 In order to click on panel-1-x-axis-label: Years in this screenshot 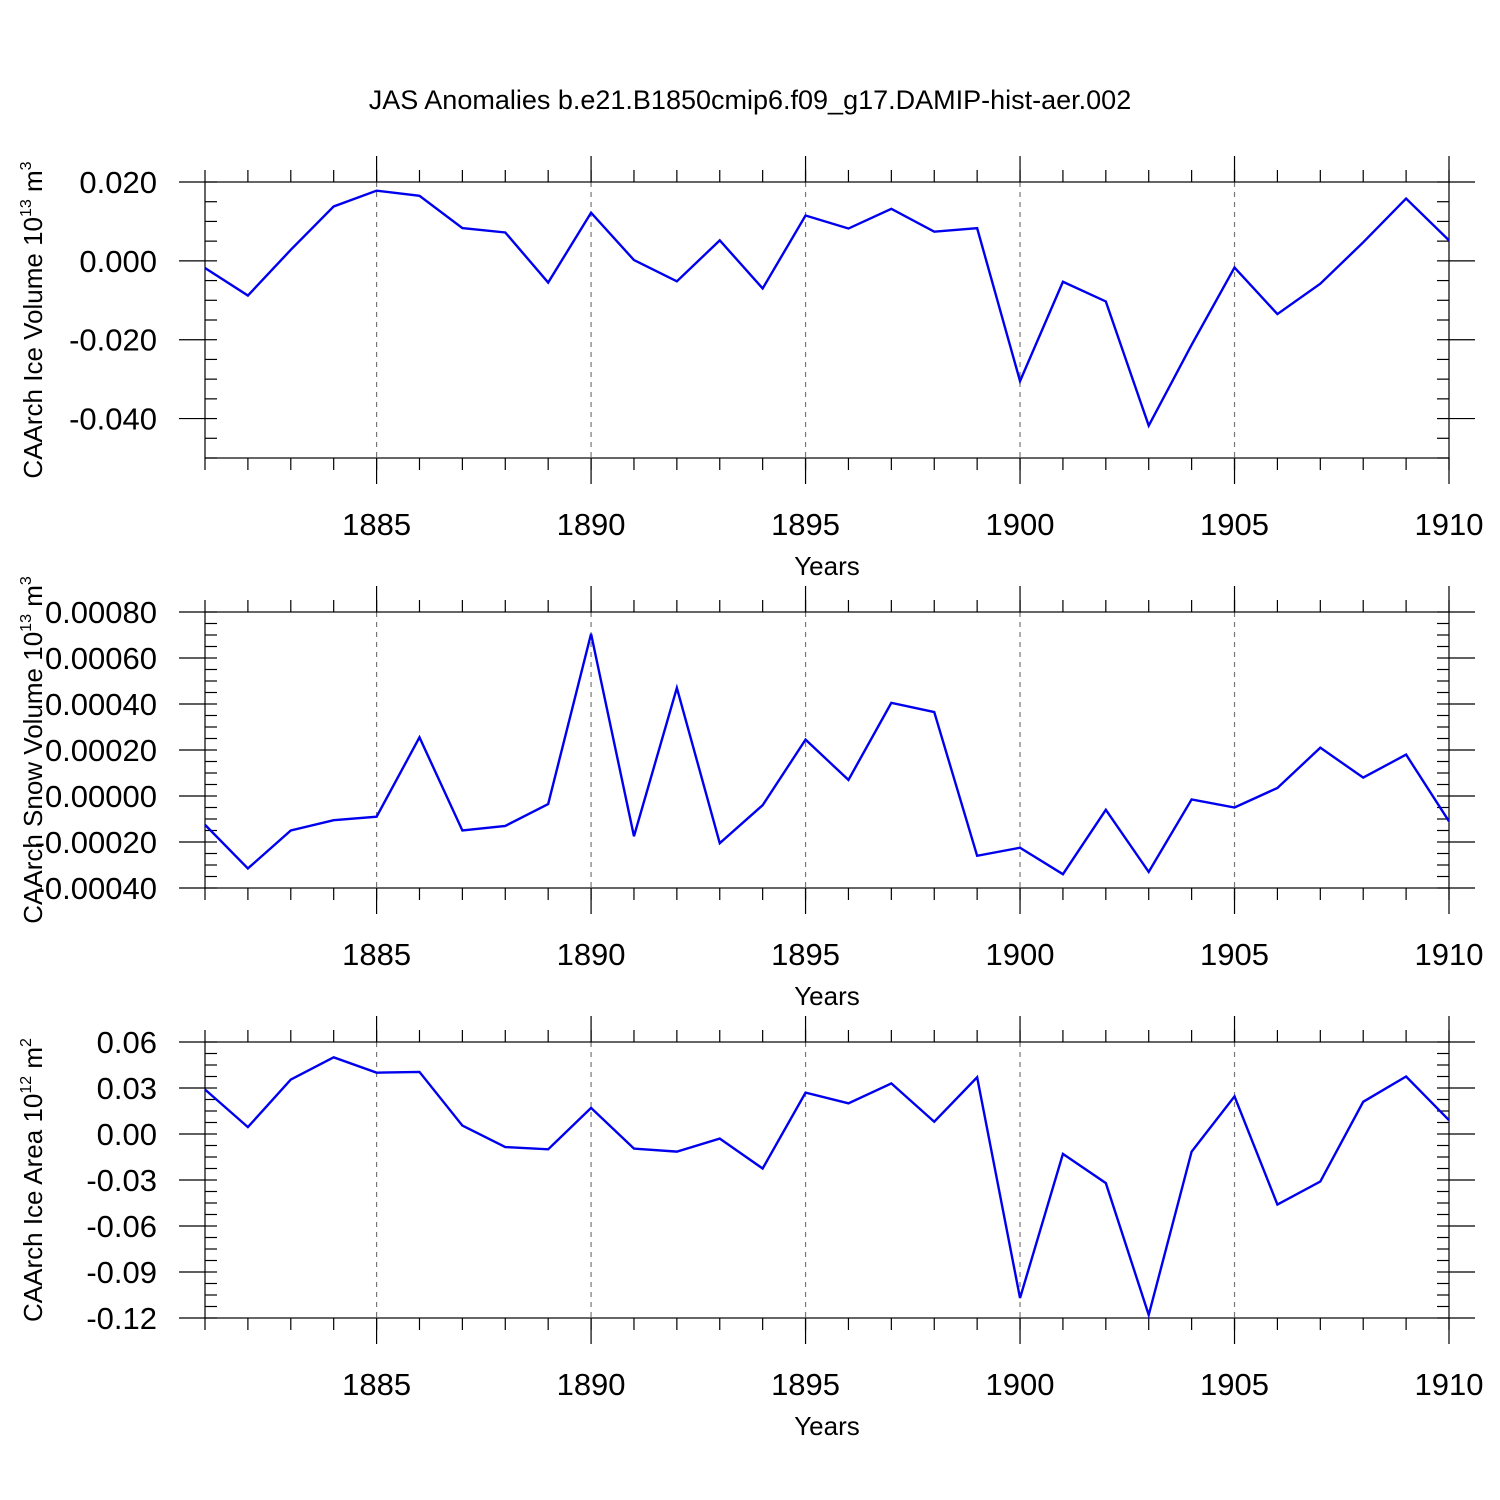, I will do `click(827, 566)`.